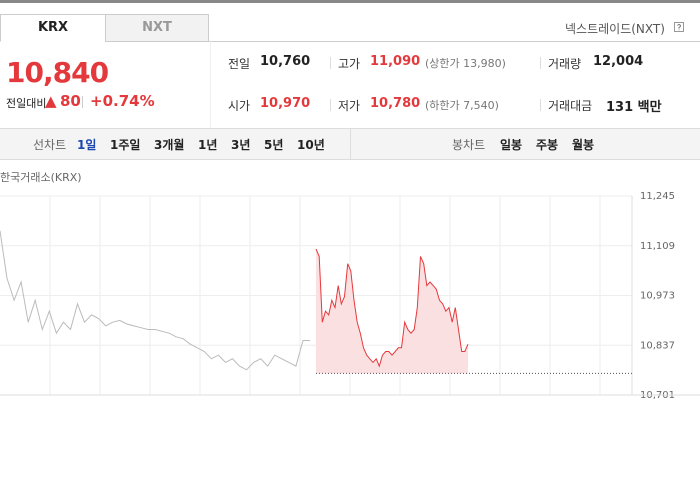 The height and width of the screenshot is (490, 700). I want to click on candle-button: 일봉, so click(511, 145).